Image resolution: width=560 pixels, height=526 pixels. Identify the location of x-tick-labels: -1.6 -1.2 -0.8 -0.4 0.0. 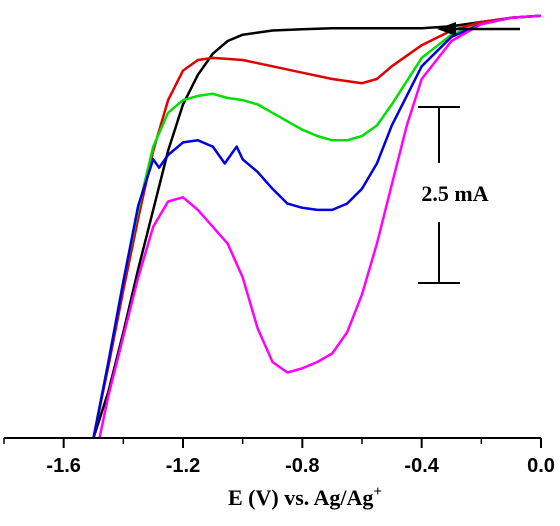
(300, 466).